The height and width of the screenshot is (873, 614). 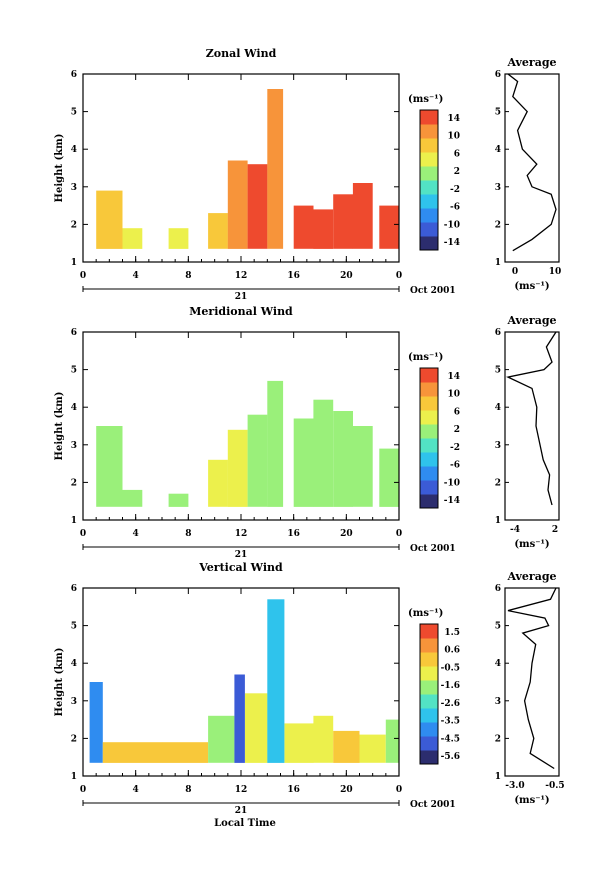 What do you see at coordinates (532, 678) in the screenshot?
I see `average-line` at bounding box center [532, 678].